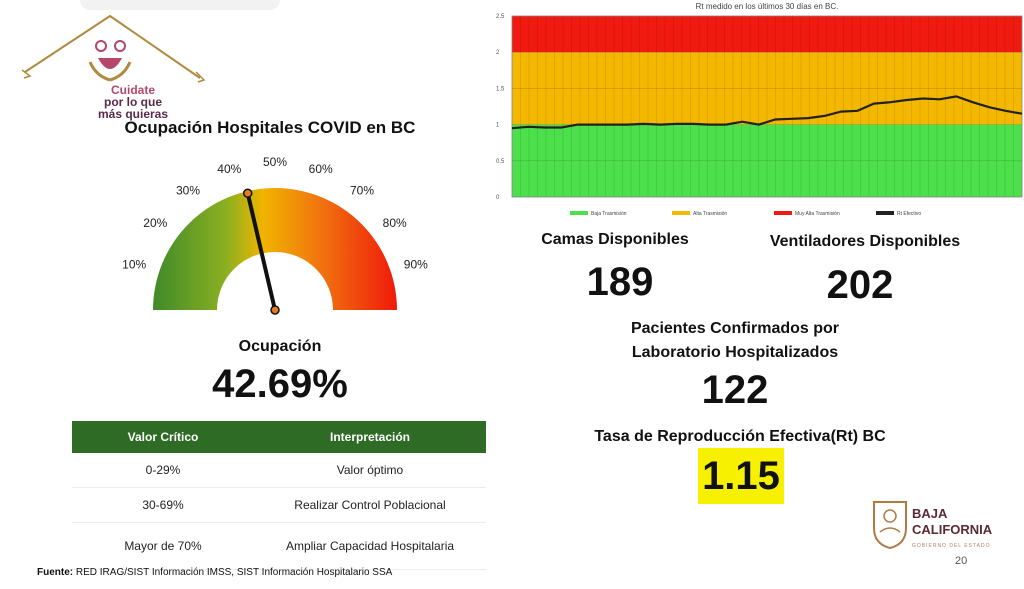 Image resolution: width=1024 pixels, height=589 pixels. What do you see at coordinates (615, 239) in the screenshot?
I see `camas-label: Camas Disponibles` at bounding box center [615, 239].